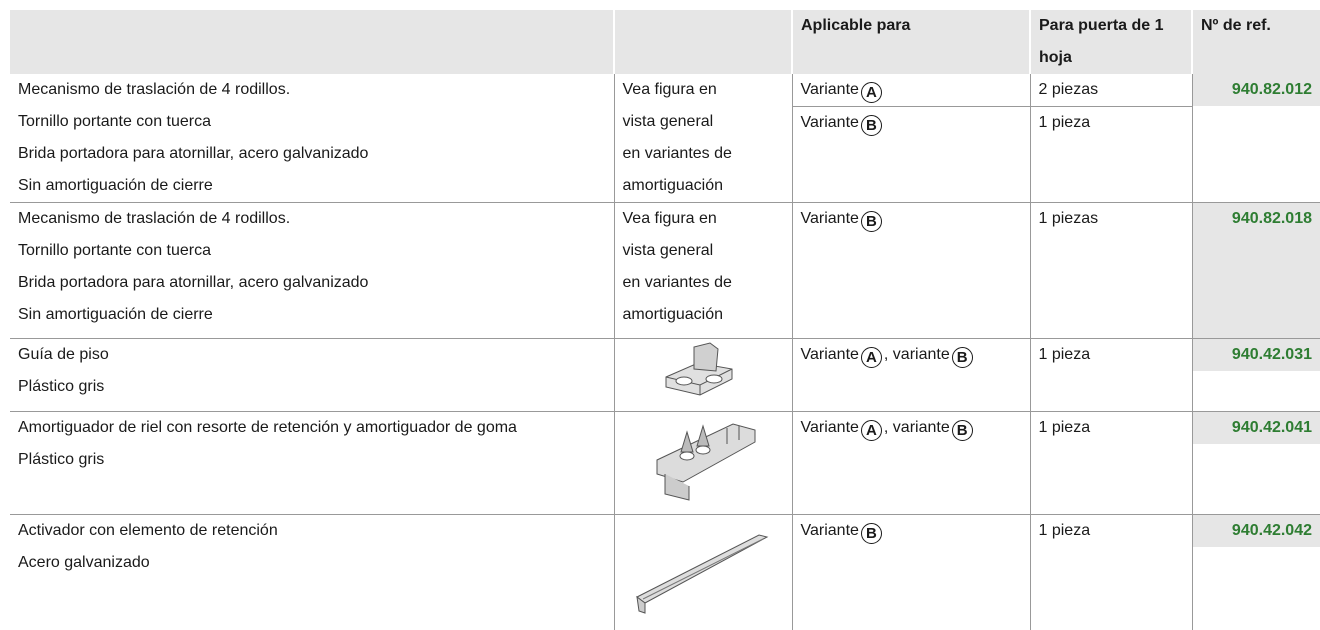  Describe the element at coordinates (1111, 271) in the screenshot. I see `quantity-cell: 1 piezas` at that location.